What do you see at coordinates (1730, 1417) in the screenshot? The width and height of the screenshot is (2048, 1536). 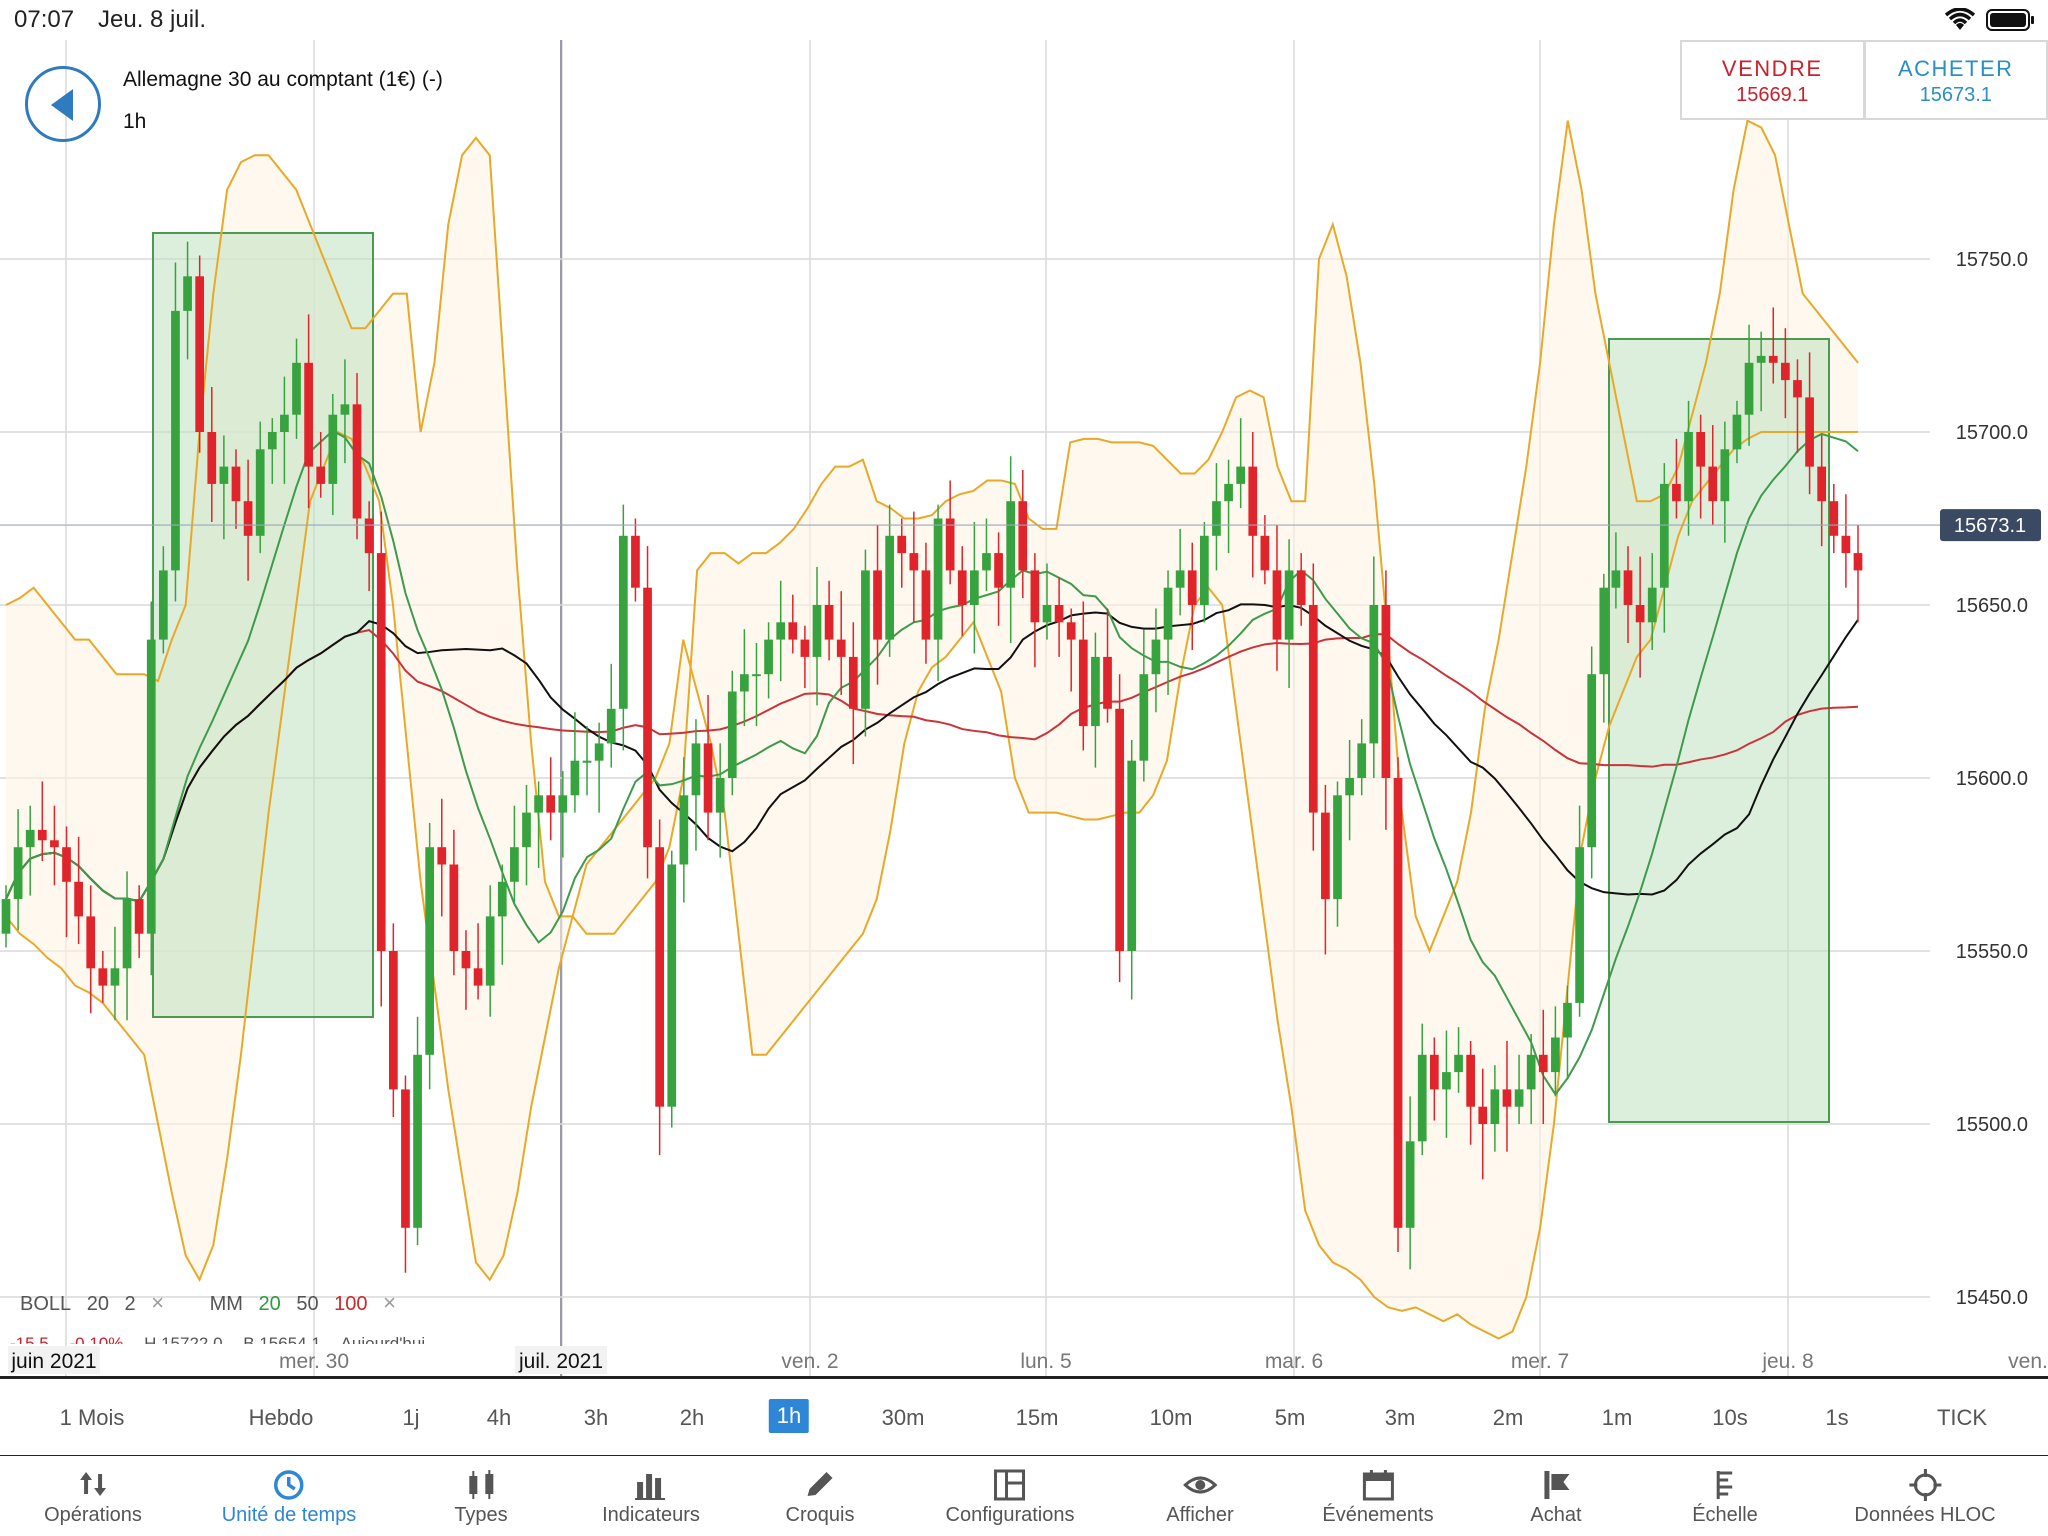 I see `timeframe-10s: 10s` at bounding box center [1730, 1417].